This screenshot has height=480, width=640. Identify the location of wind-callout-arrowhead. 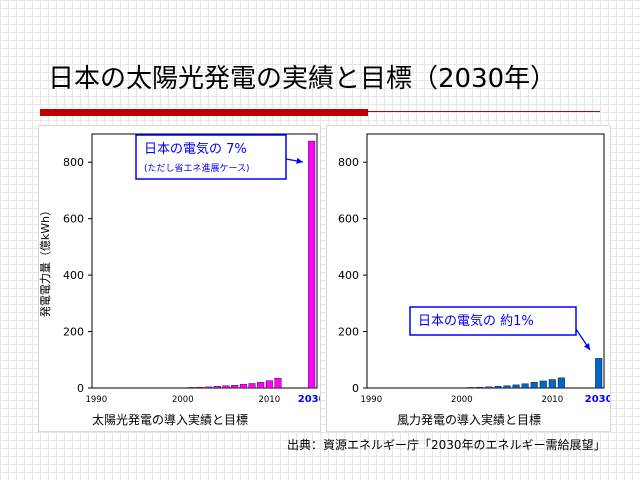
(586, 346).